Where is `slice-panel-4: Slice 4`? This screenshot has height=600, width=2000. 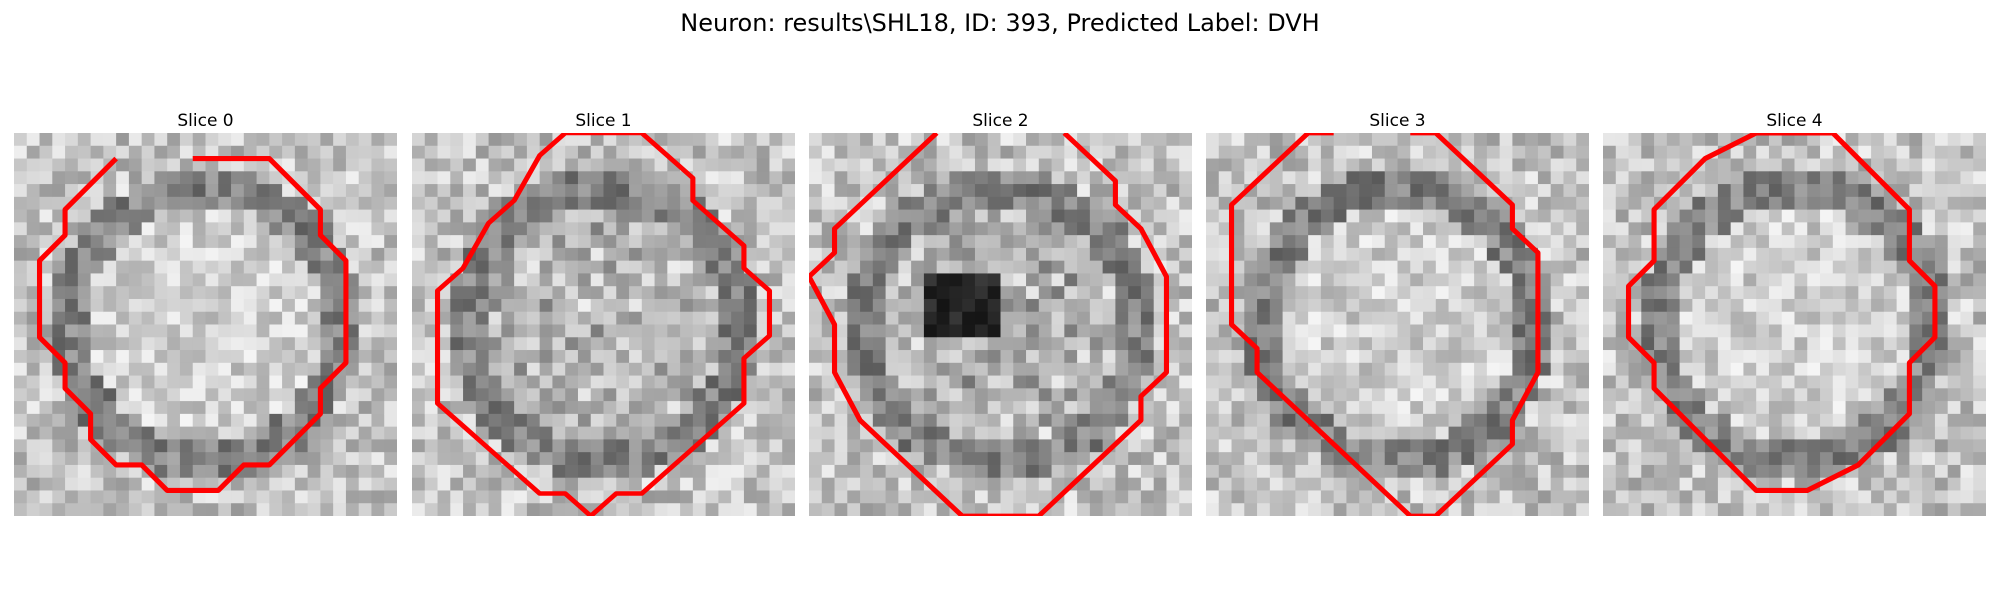
slice-panel-4: Slice 4 is located at coordinates (1794, 315).